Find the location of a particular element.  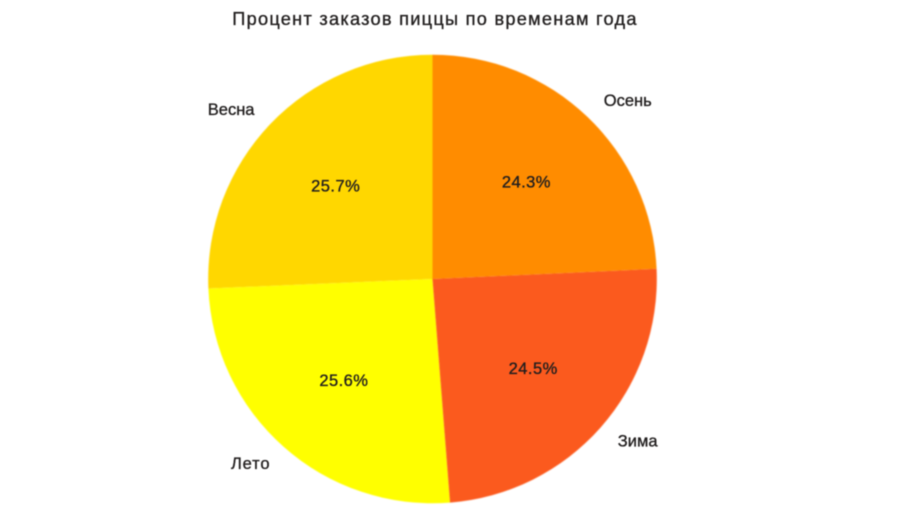

svg-text: 24.3% is located at coordinates (526, 183).